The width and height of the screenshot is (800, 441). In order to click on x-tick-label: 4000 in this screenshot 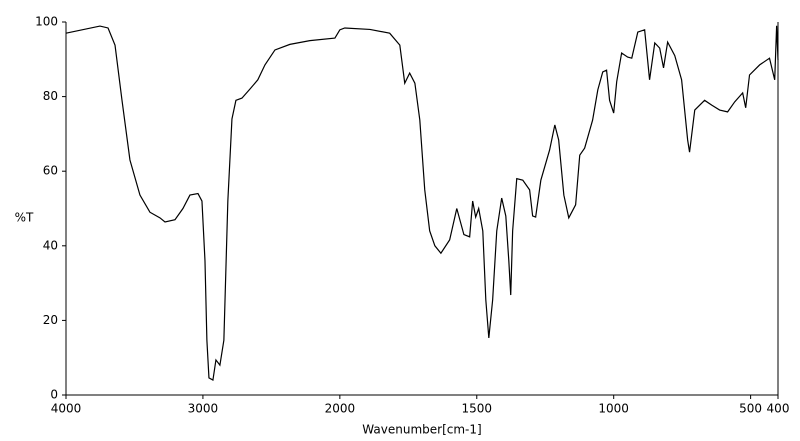, I will do `click(66, 409)`.